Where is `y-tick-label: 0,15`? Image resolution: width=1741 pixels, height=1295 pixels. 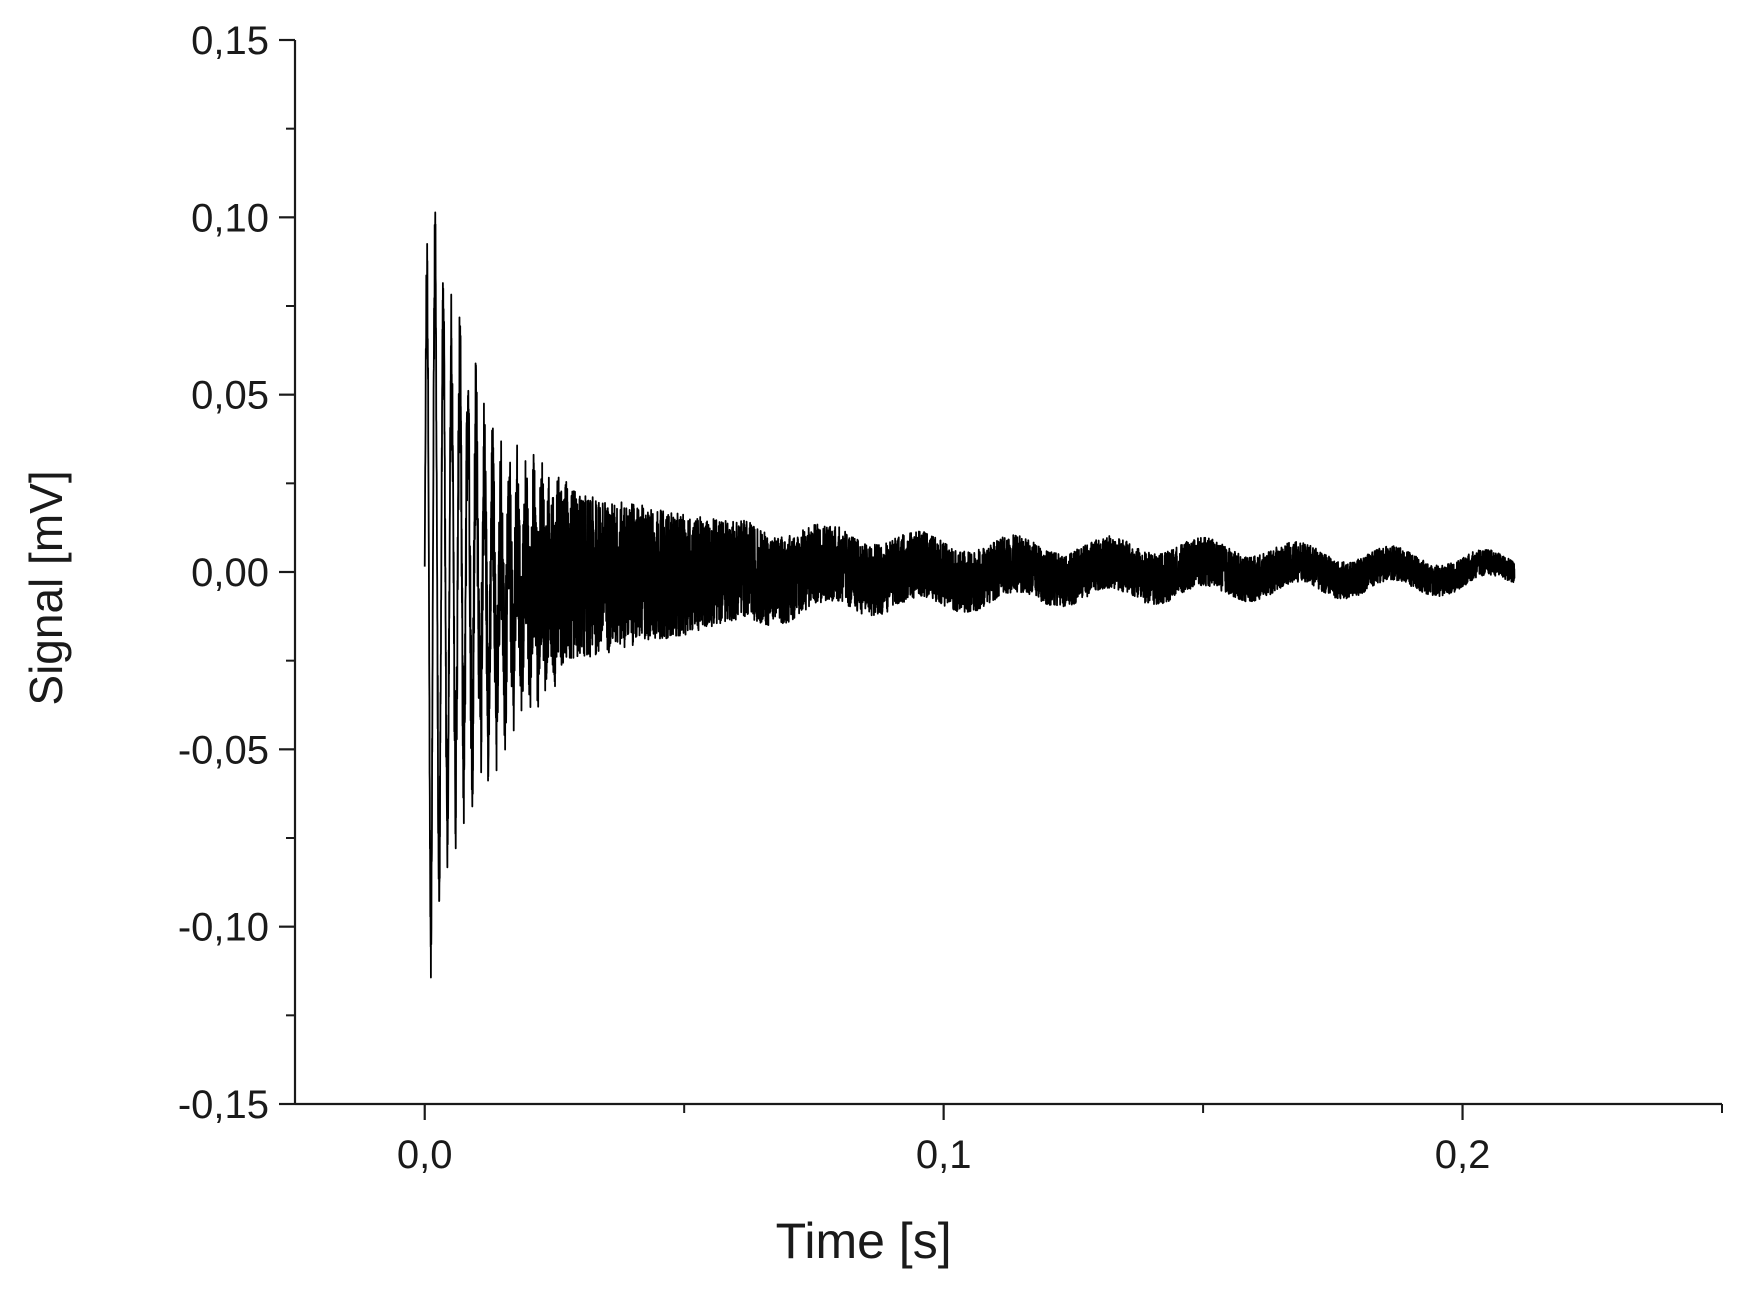
y-tick-label: 0,15 is located at coordinates (230, 41).